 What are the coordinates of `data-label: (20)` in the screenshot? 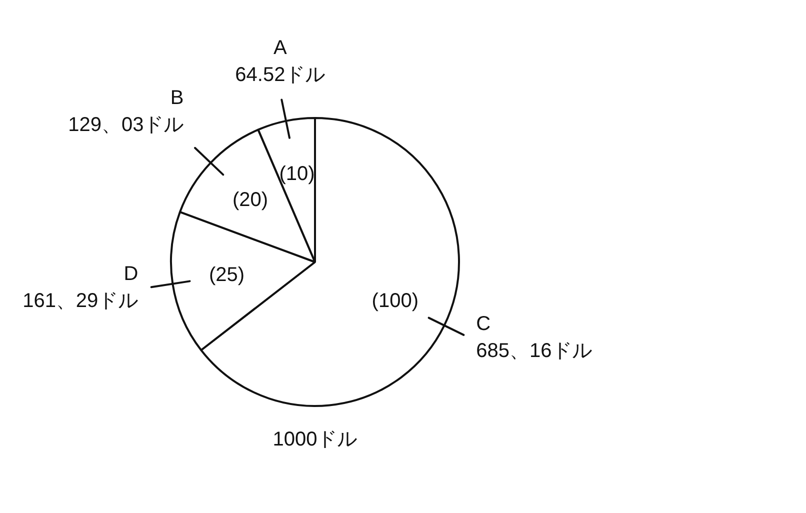 It's located at (250, 200).